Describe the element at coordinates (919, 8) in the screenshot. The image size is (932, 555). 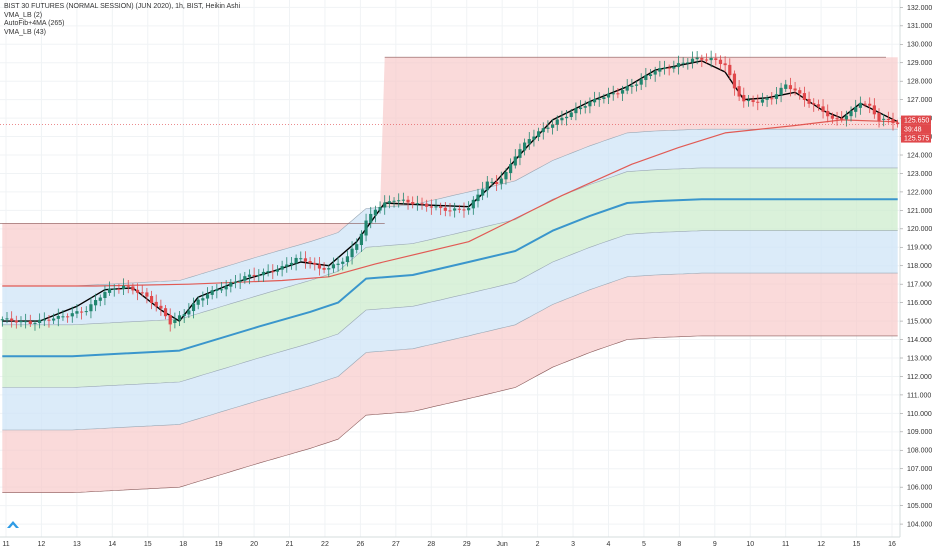
I see `y-tick-label: 132.000` at that location.